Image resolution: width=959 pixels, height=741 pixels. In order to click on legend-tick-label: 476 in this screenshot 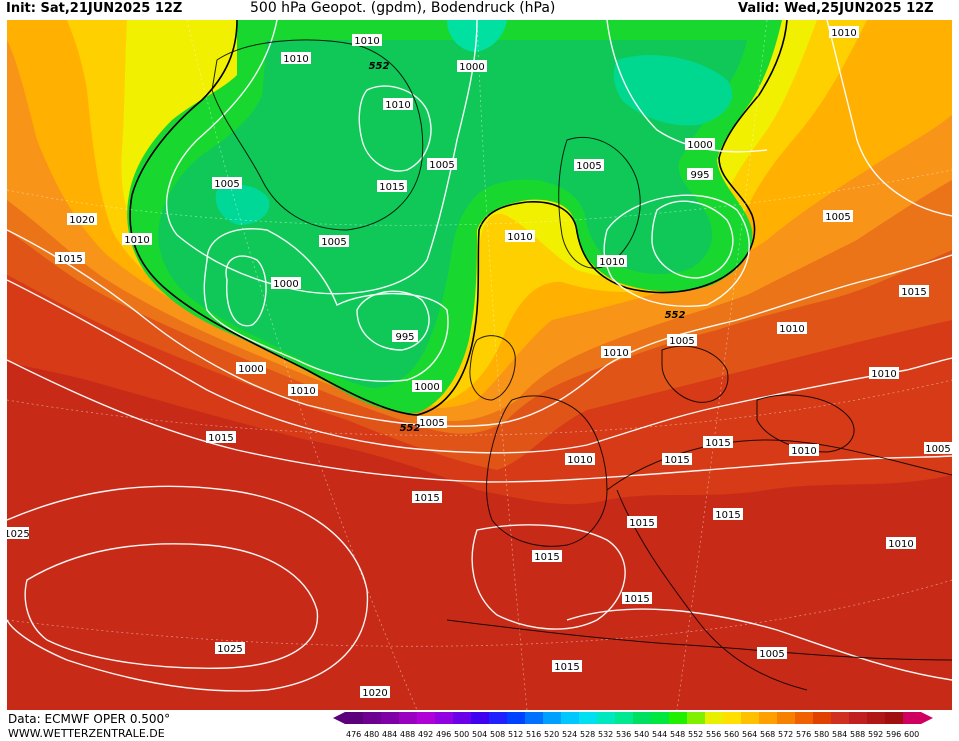, I will do `click(353, 734)`.